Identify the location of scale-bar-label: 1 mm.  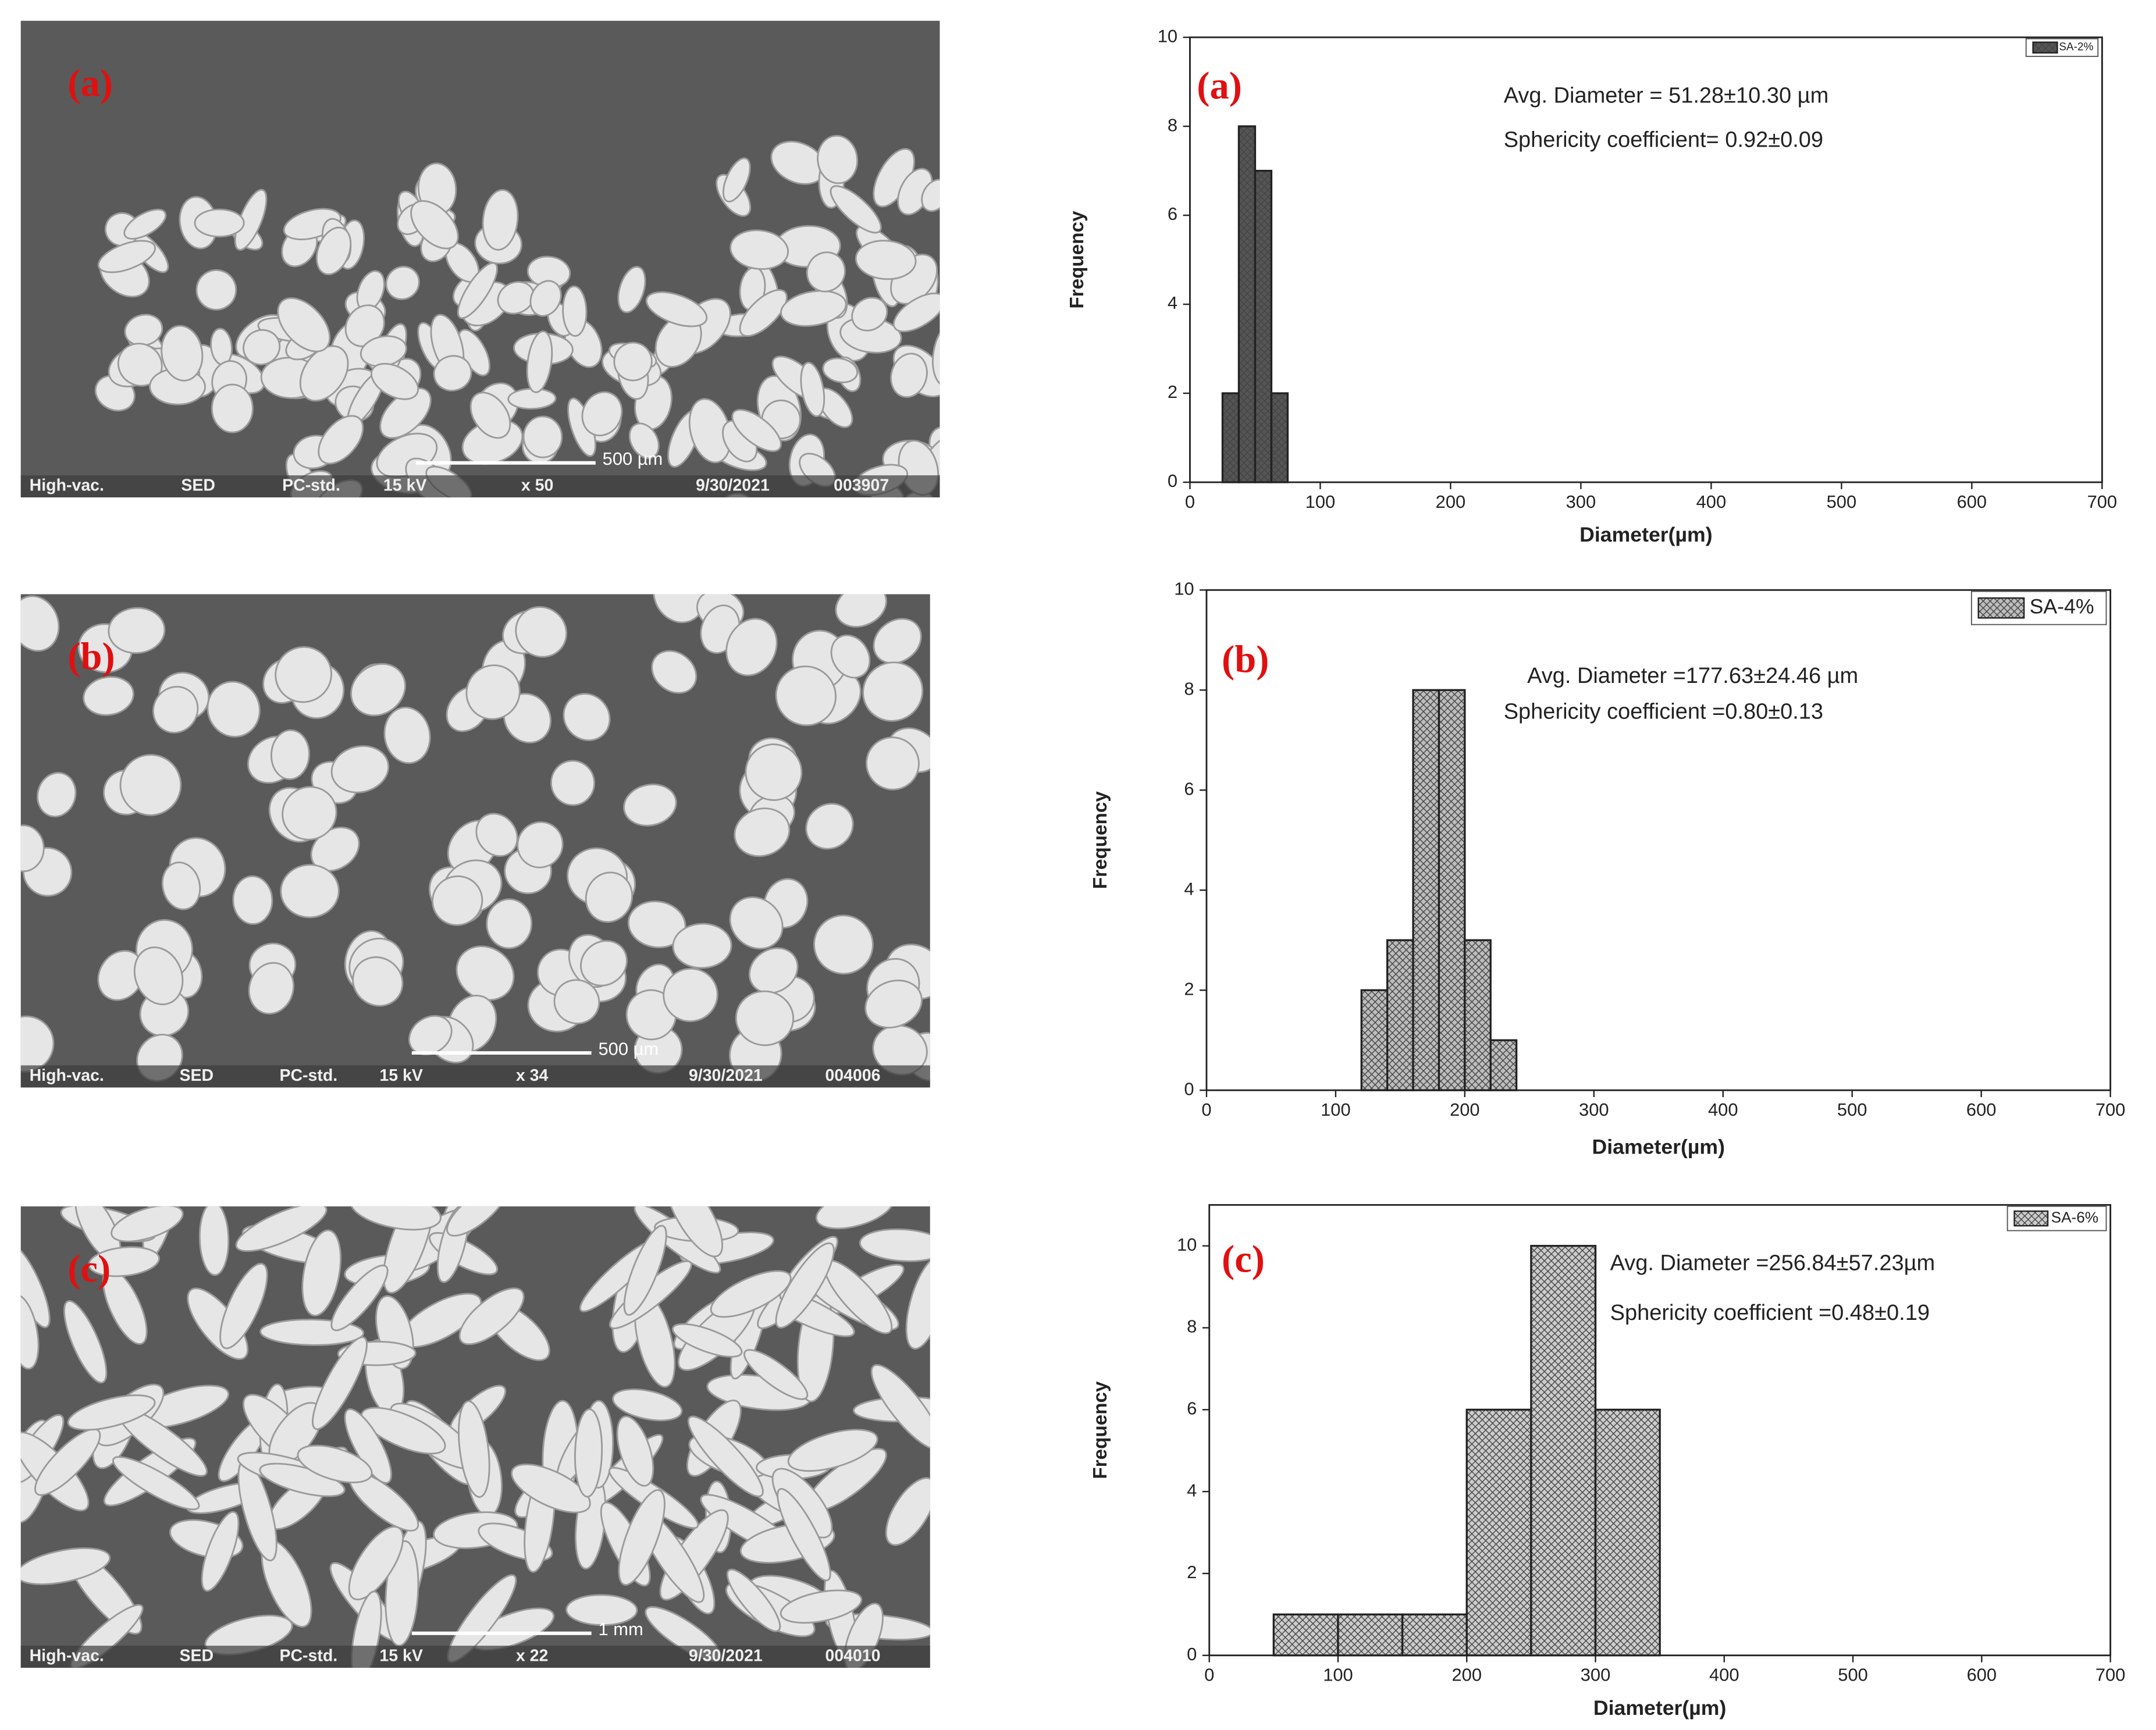
(621, 1629).